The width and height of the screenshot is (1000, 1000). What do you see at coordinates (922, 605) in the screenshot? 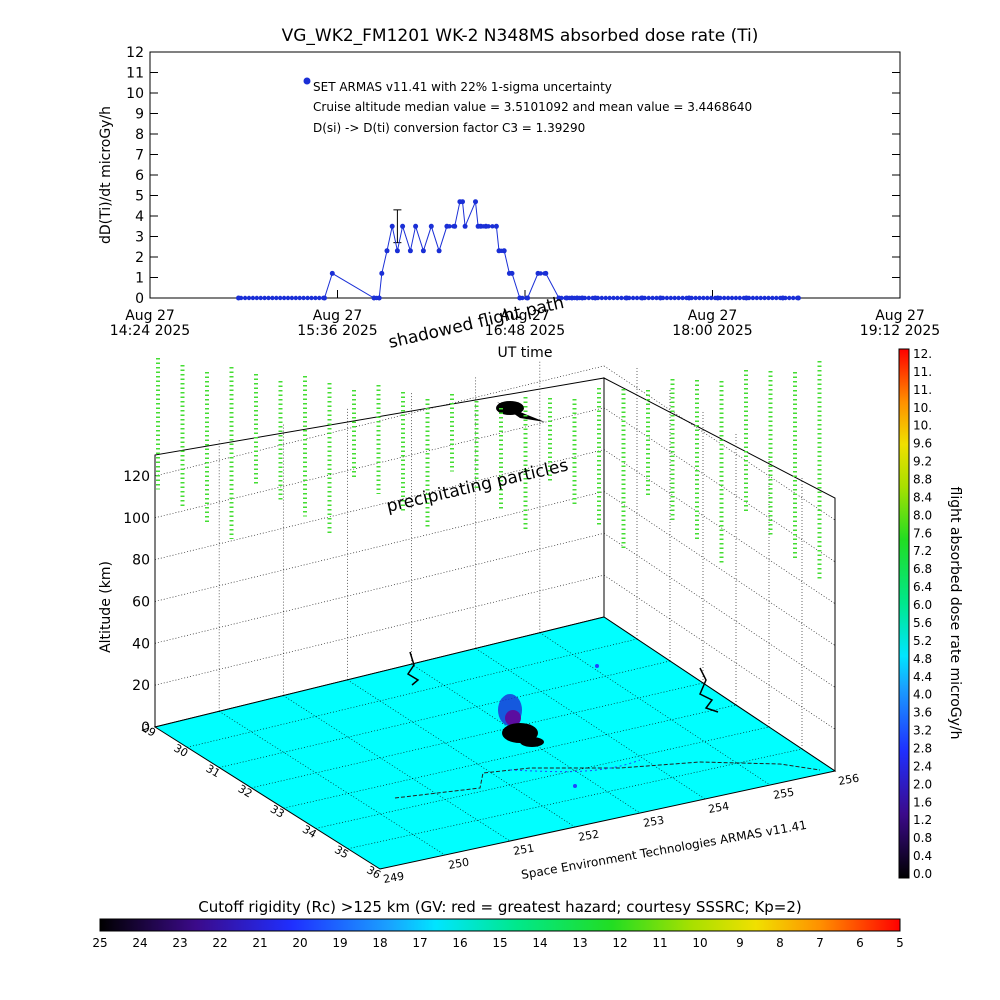
I see `colorbar-tick-label: 6.0` at bounding box center [922, 605].